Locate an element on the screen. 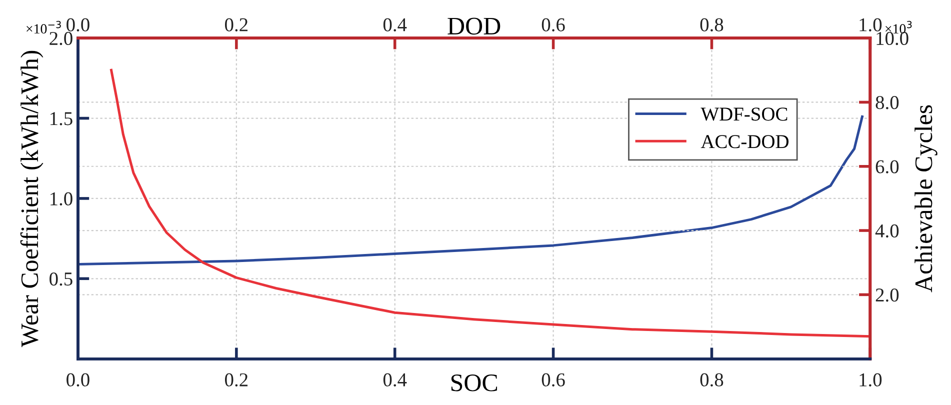  x2-tick-label: 0.2 is located at coordinates (236, 379).